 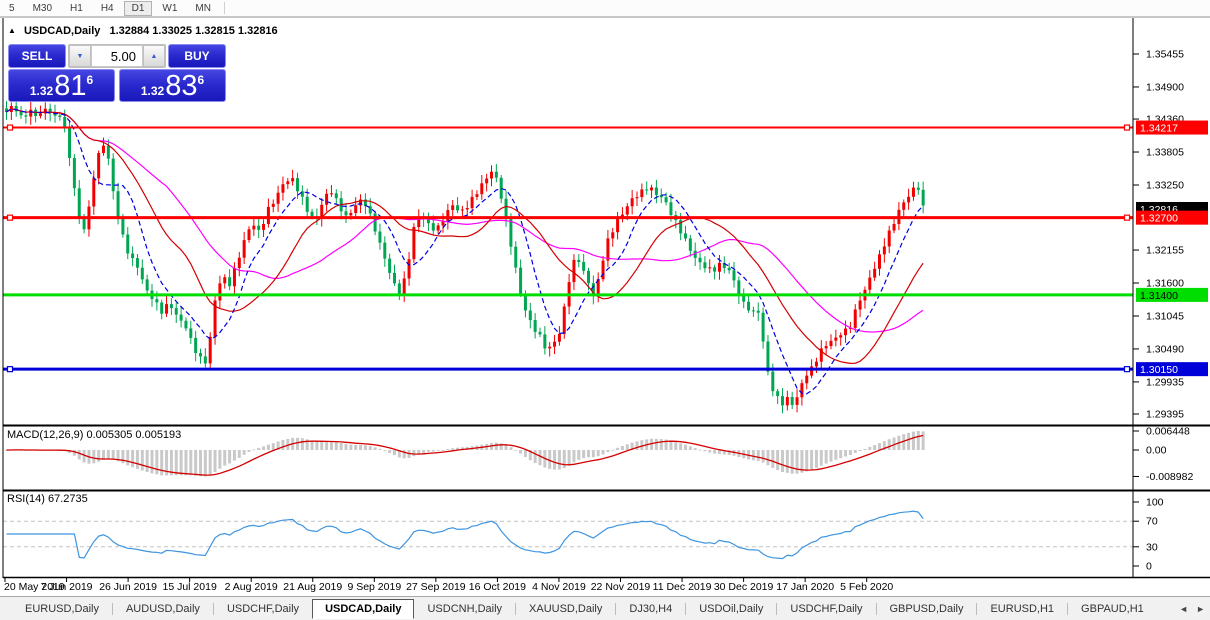 I want to click on chart-tab-audusd-daily: AUDUSD,Daily, so click(x=162, y=609).